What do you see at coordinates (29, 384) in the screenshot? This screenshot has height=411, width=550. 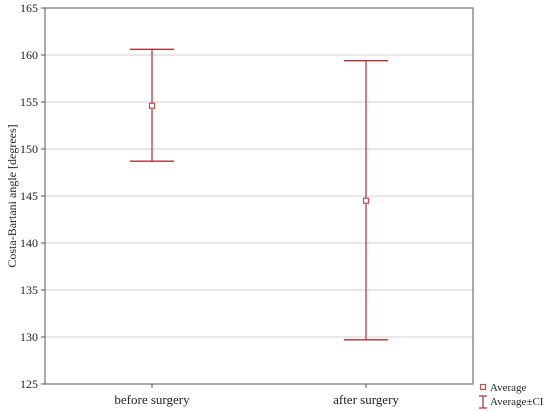 I see `y-tick-label: 125` at bounding box center [29, 384].